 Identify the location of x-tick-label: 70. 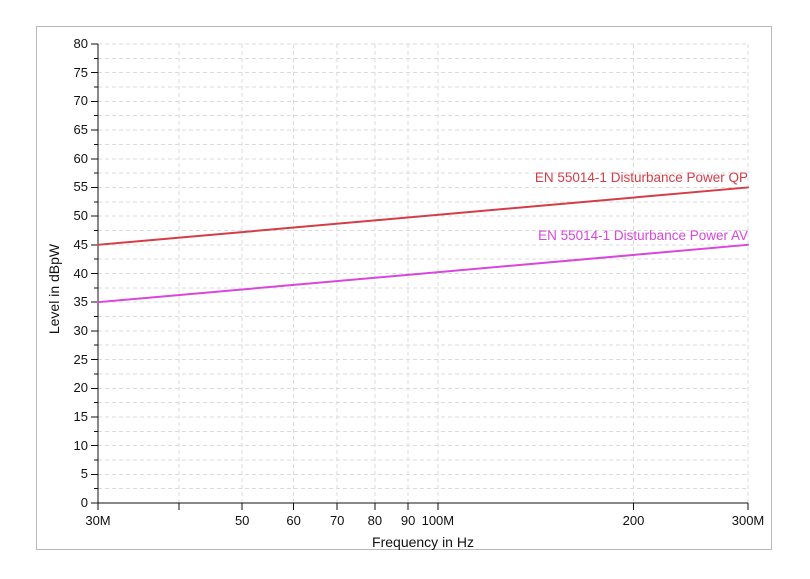
(337, 520).